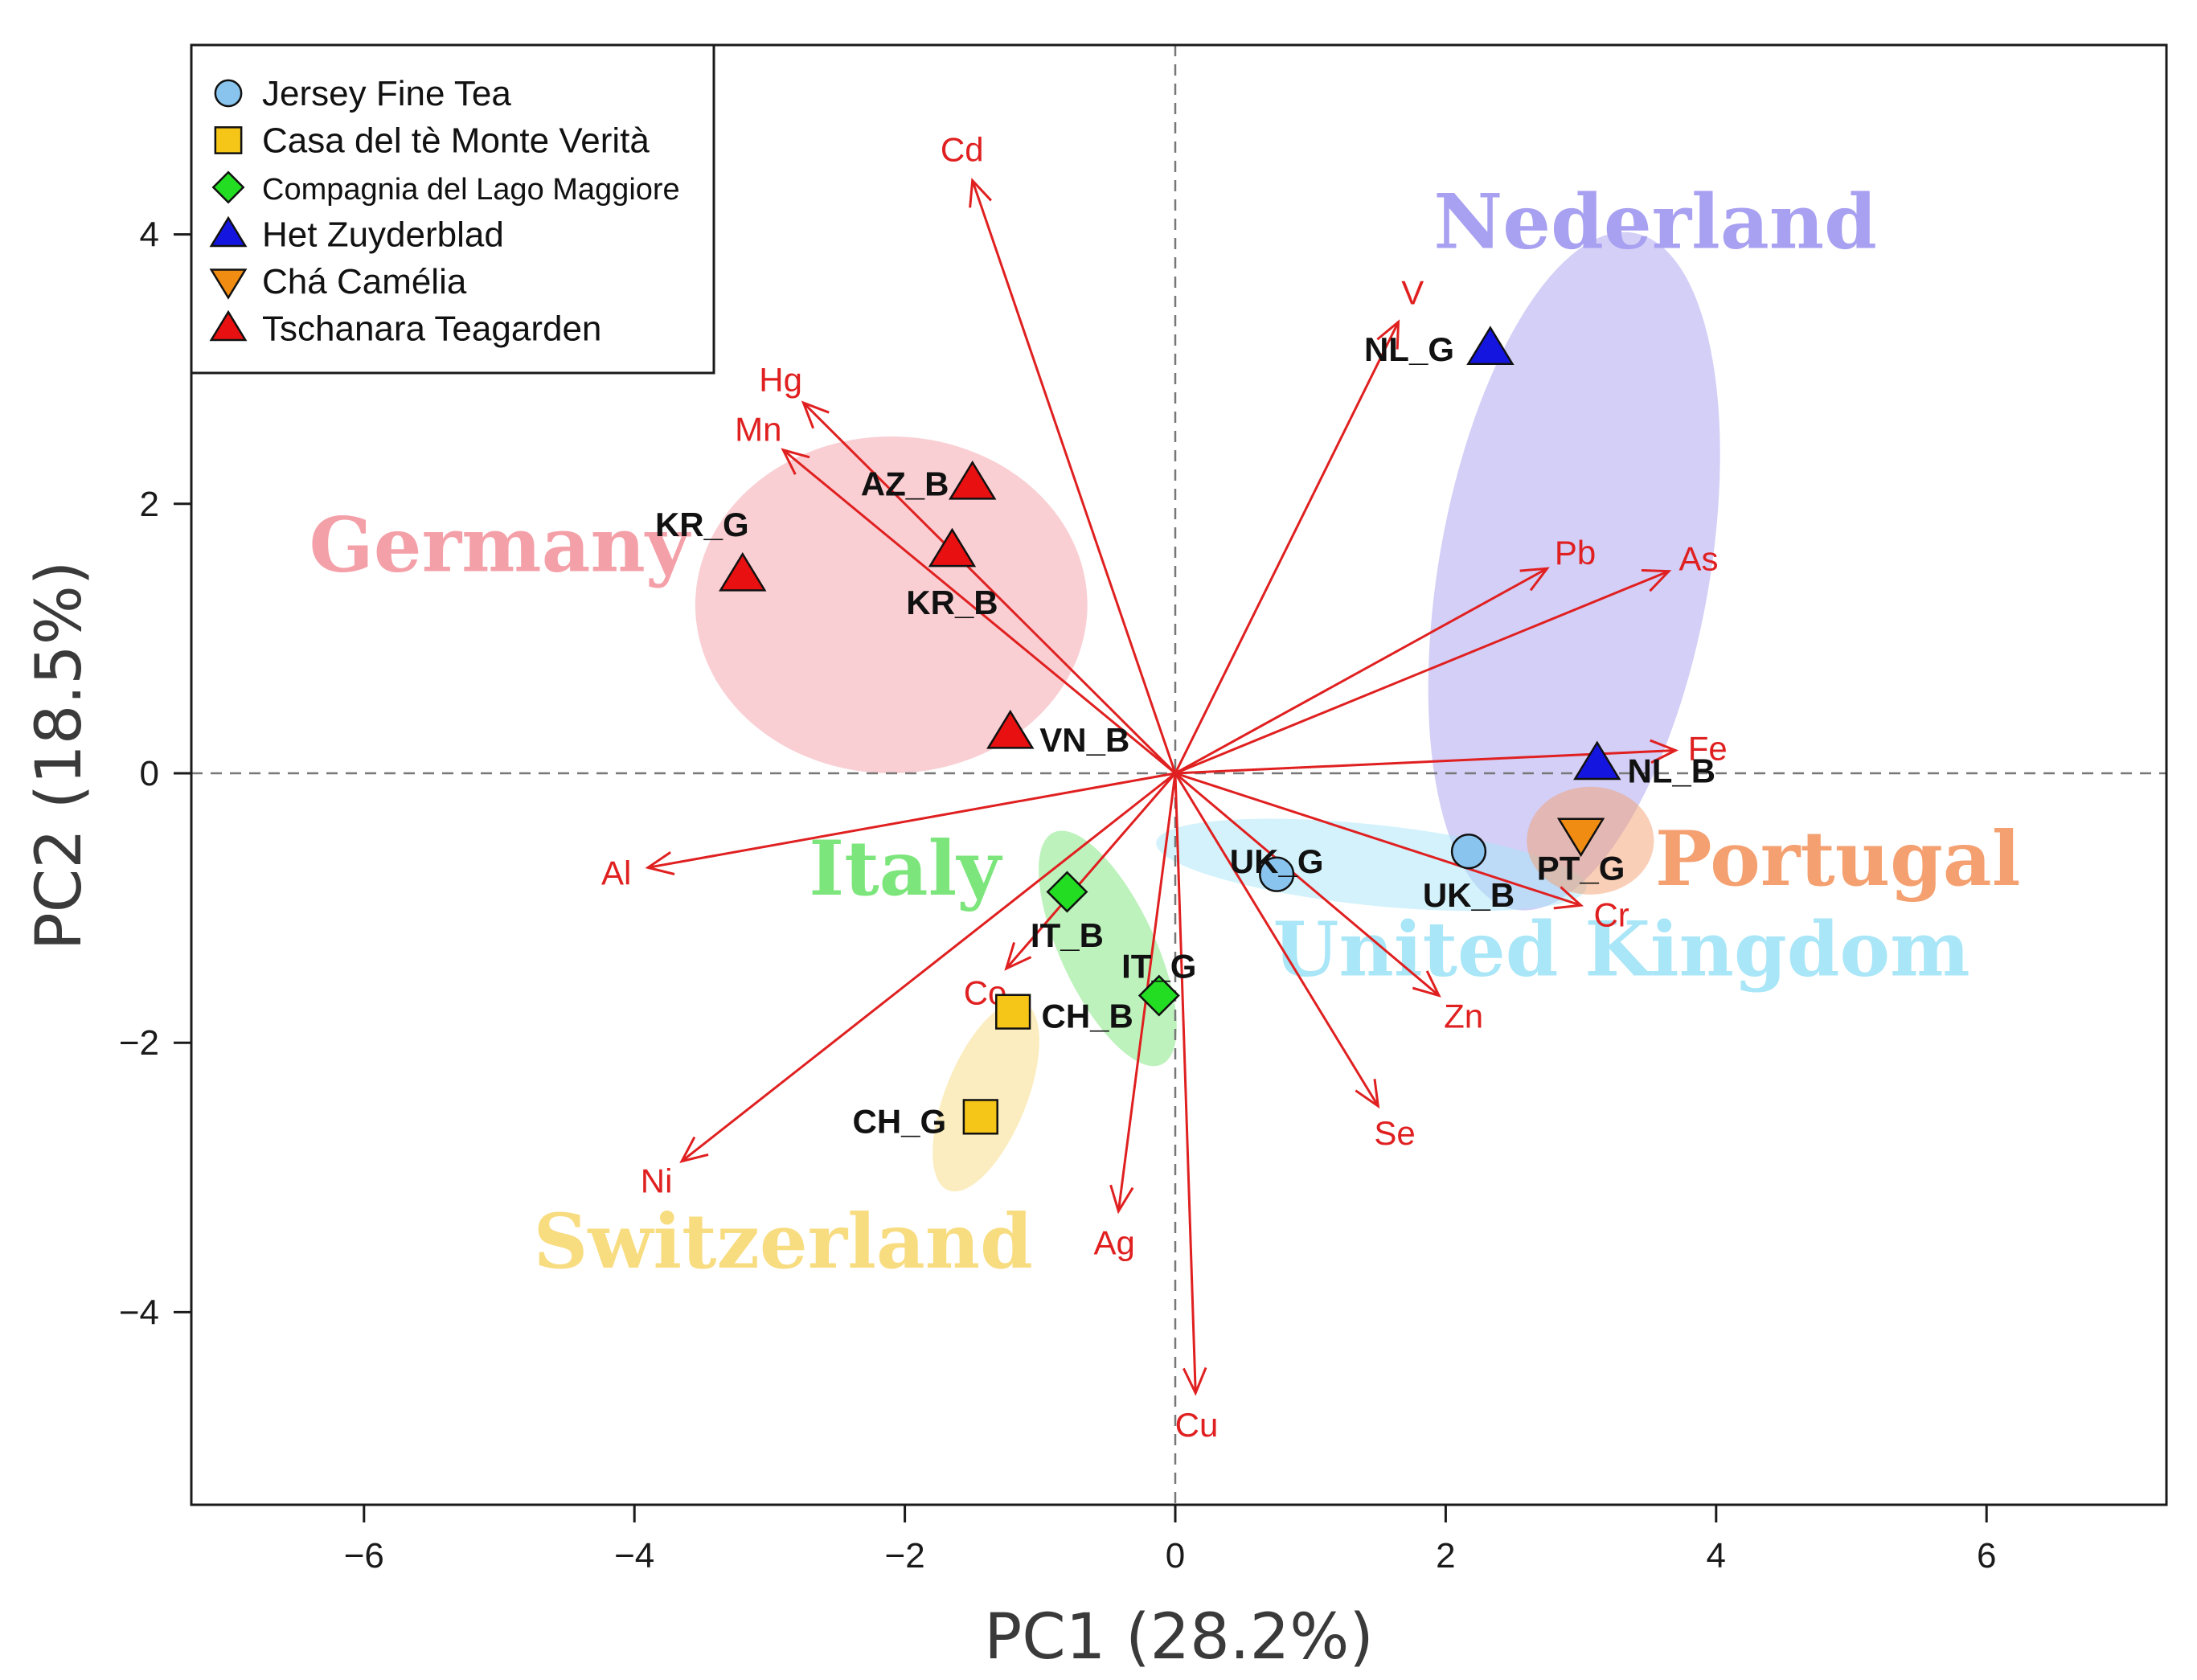 This screenshot has width=2197, height=1680. What do you see at coordinates (139, 1312) in the screenshot?
I see `y-tick-label: −4` at bounding box center [139, 1312].